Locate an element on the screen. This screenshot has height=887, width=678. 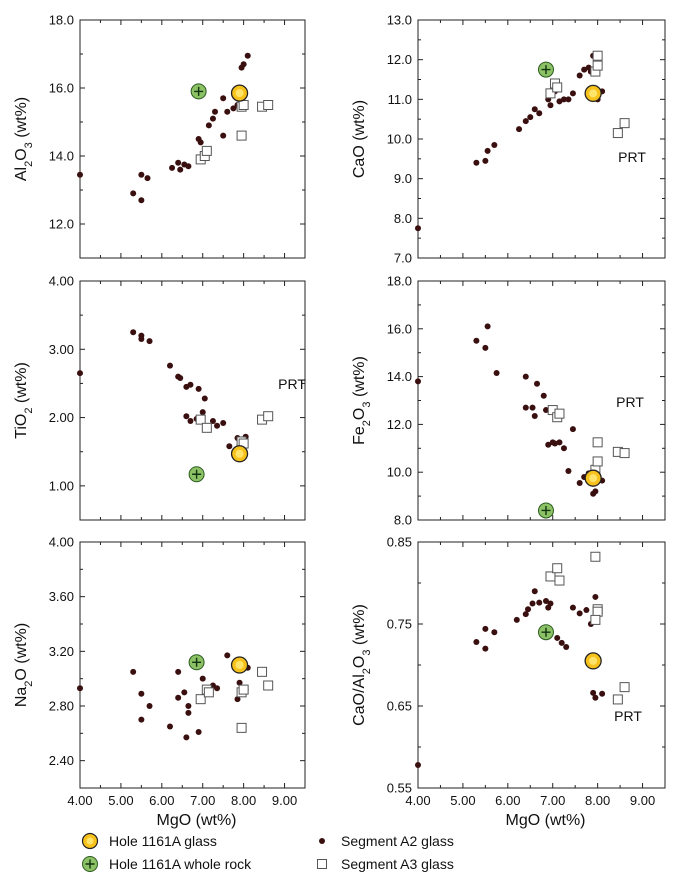
y-tick-label: 18.0 is located at coordinates (399, 281).